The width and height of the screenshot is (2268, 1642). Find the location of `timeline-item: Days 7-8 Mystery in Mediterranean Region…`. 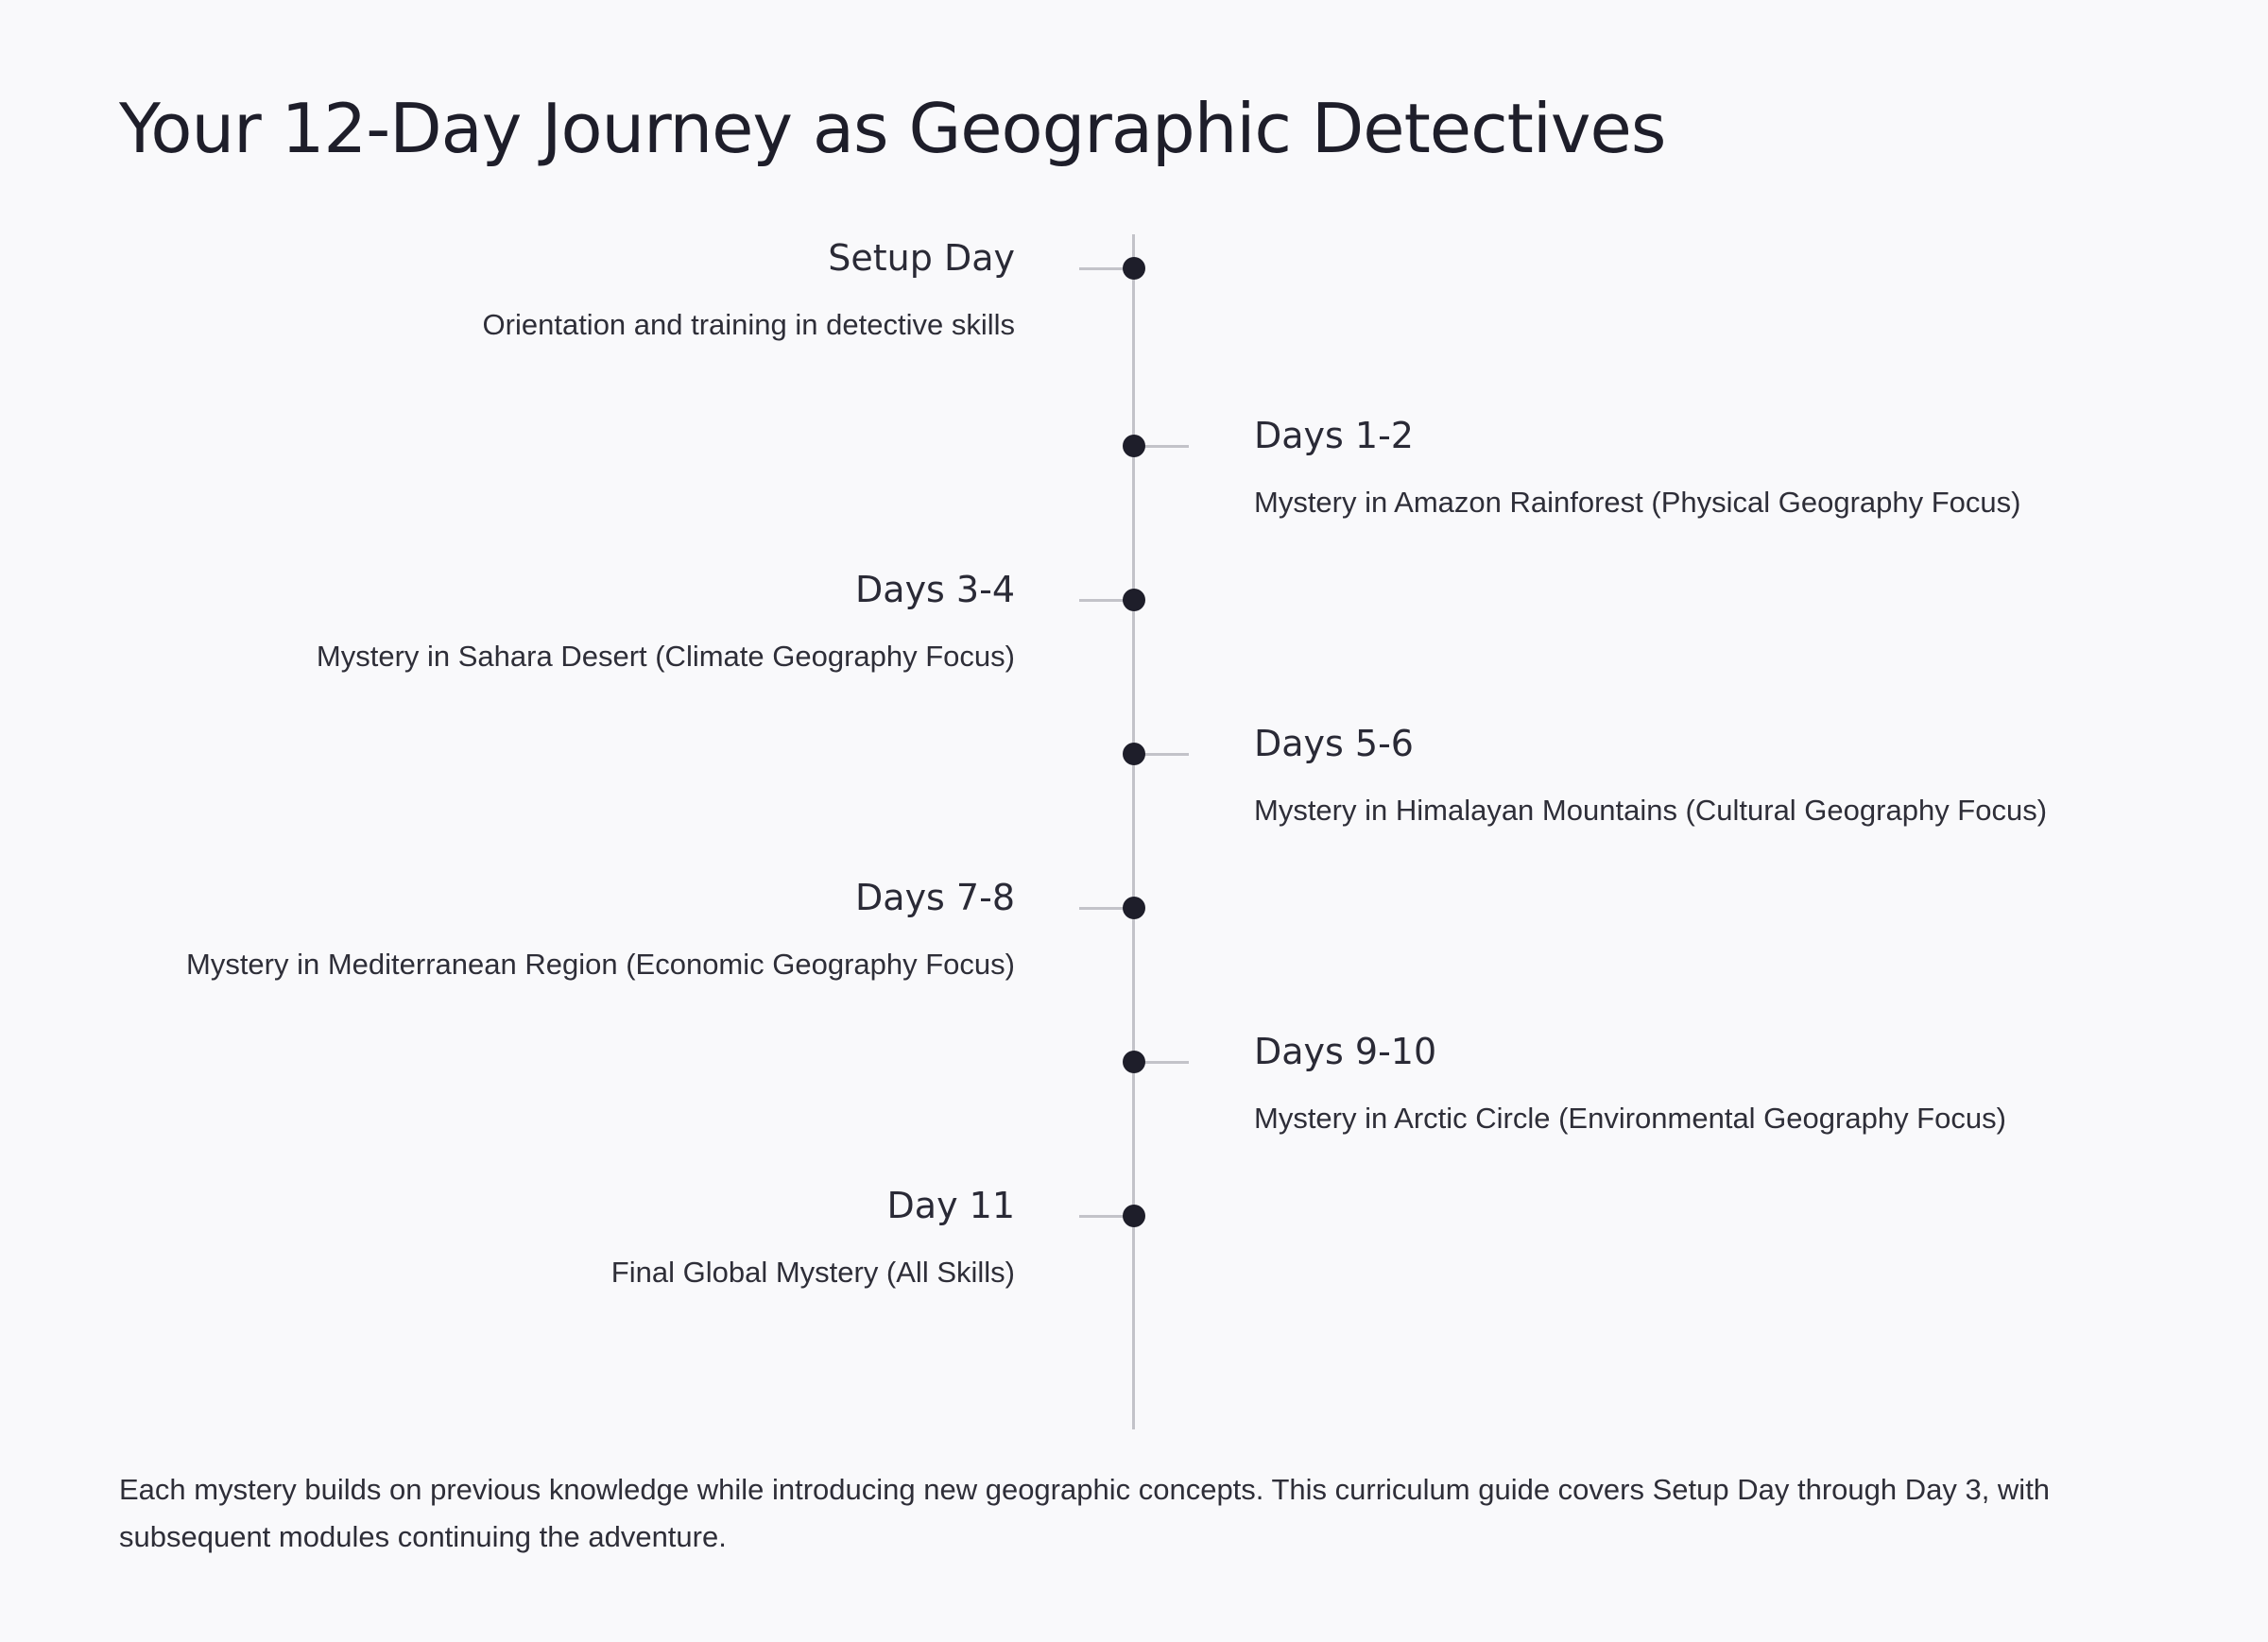

timeline-item: Days 7-8 Mystery in Mediterranean Region… is located at coordinates (1134, 929).